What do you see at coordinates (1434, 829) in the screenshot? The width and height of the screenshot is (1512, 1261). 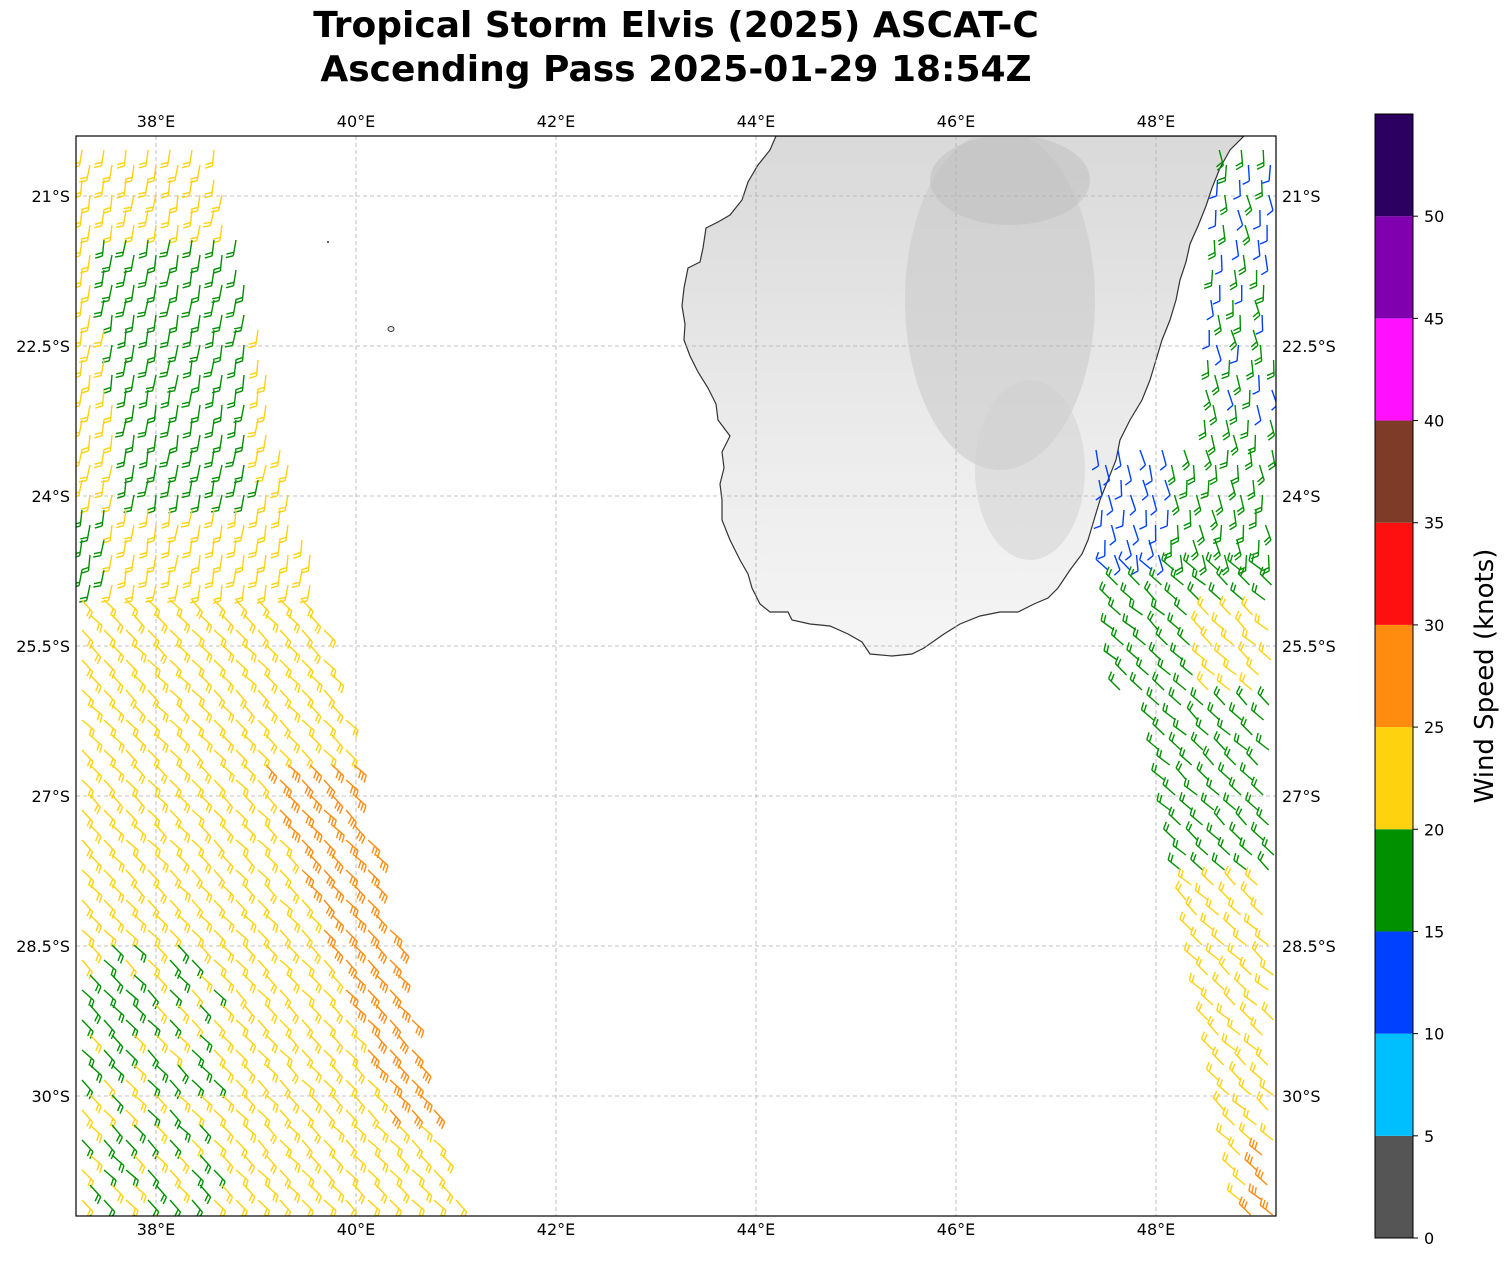 I see `colorbar-tick-label: 20` at bounding box center [1434, 829].